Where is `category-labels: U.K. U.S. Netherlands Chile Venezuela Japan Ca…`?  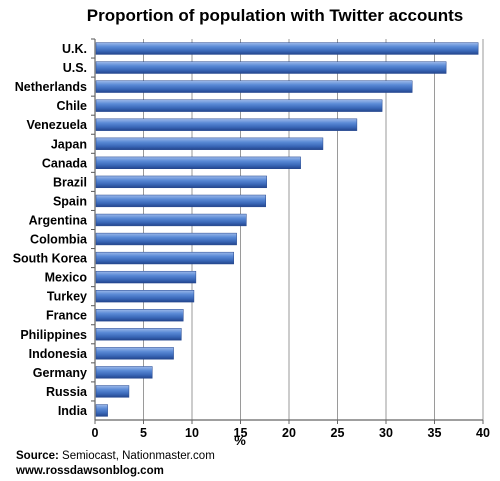
category-labels: U.K. U.S. Netherlands Chile Venezuela Japan Ca… is located at coordinates (50, 230).